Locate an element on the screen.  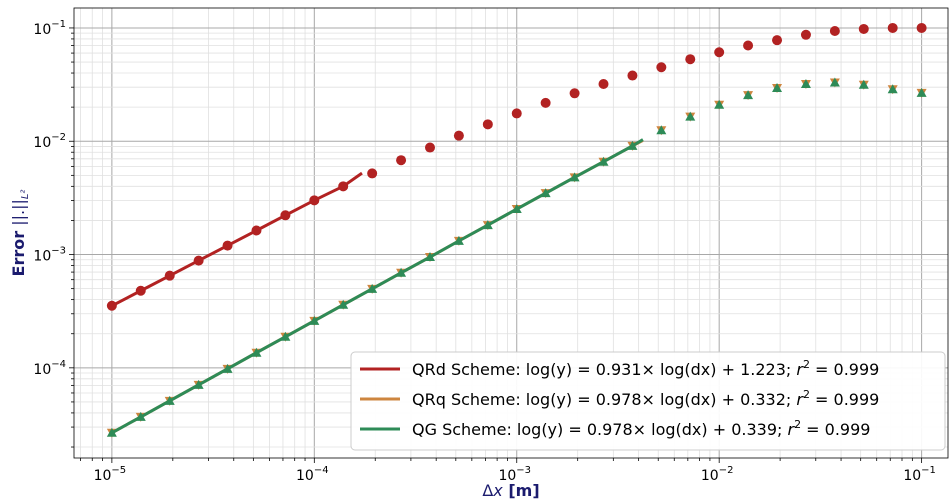
x-axis-var: x is located at coordinates (497, 490).